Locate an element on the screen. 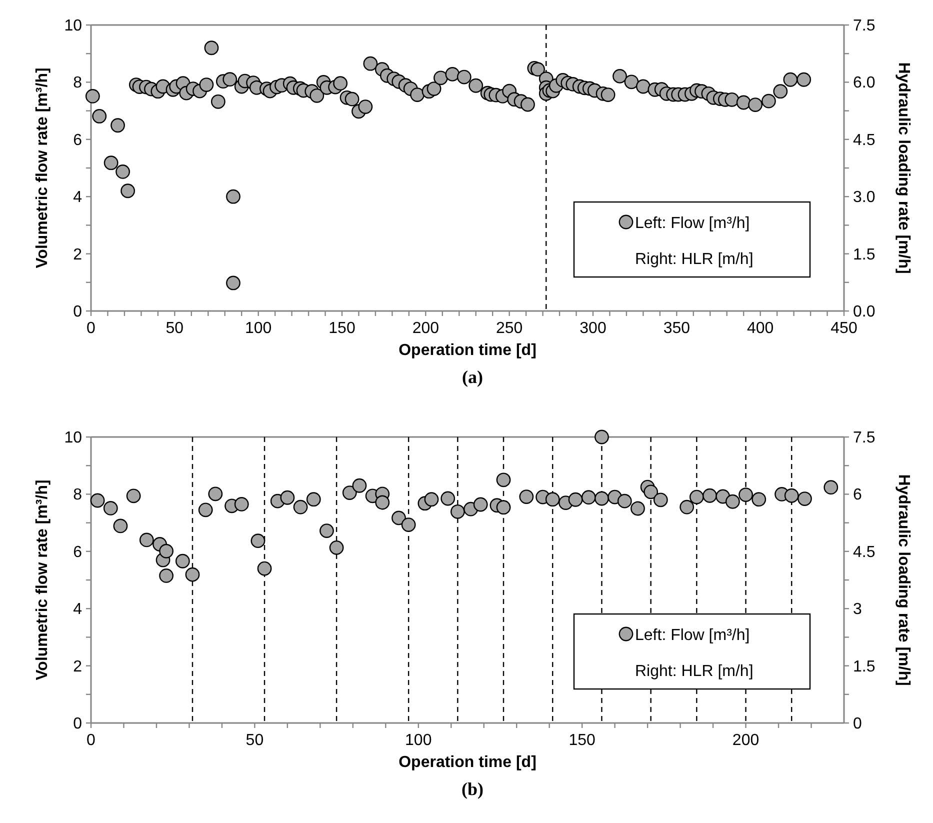 This screenshot has height=823, width=933. x-tick-label: 250 is located at coordinates (509, 328).